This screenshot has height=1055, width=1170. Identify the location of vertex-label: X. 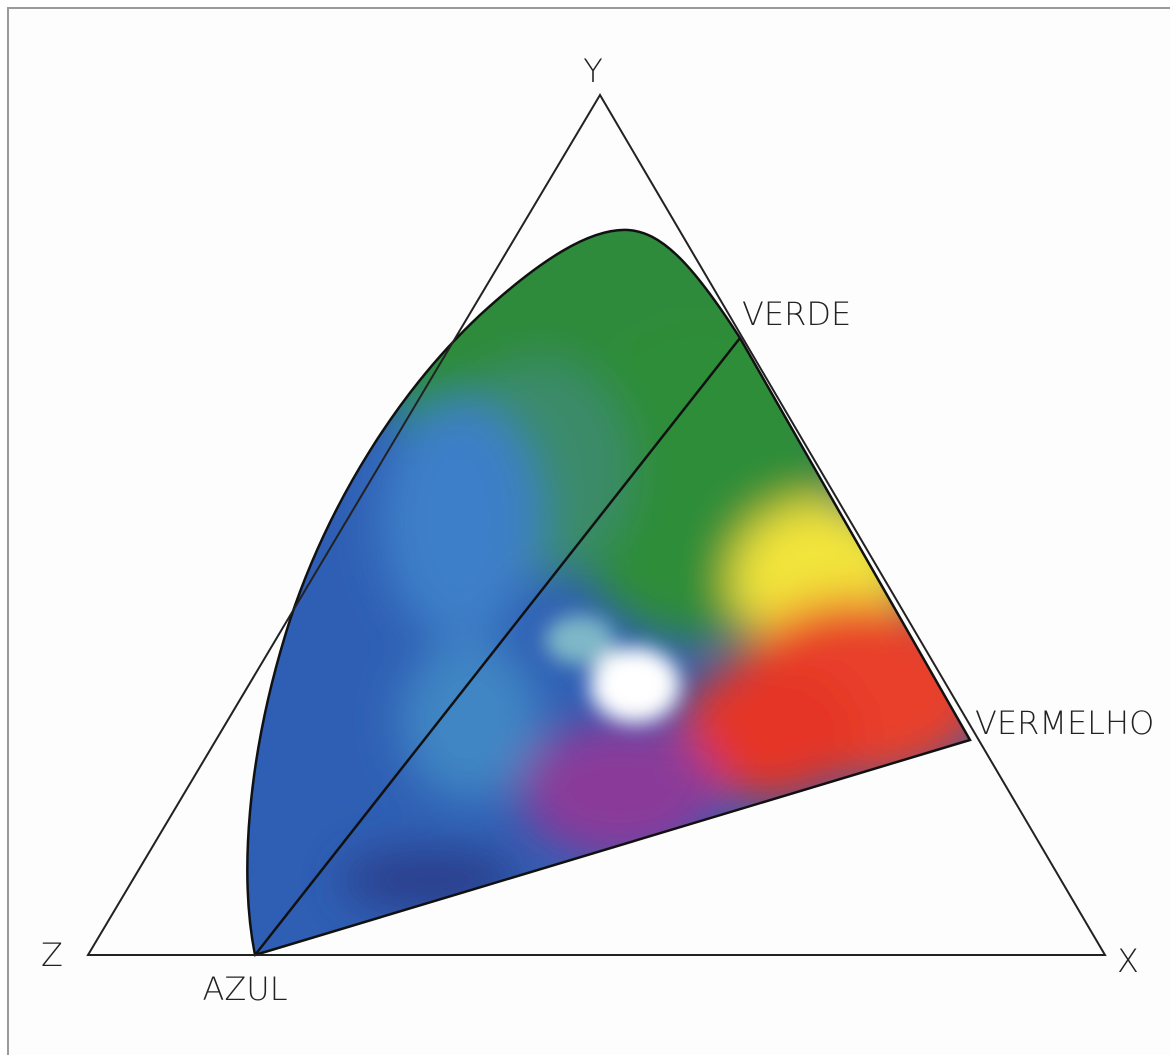
(1128, 961).